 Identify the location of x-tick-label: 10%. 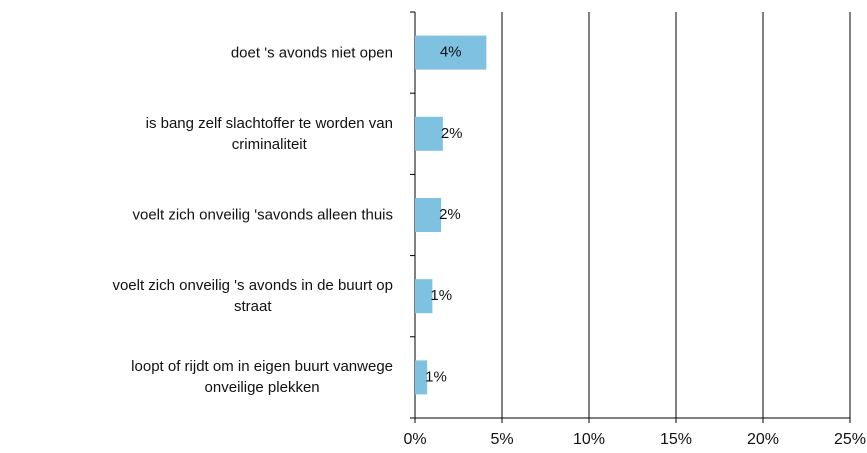
(589, 439).